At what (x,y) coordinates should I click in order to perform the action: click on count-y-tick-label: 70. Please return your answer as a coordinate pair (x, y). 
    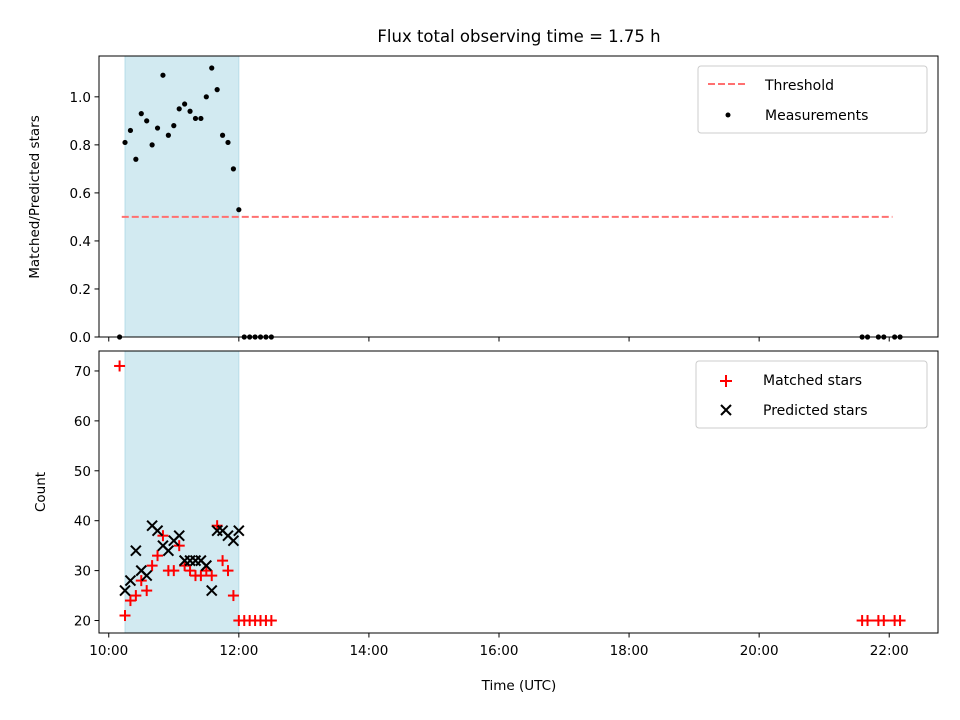
    Looking at the image, I should click on (82, 372).